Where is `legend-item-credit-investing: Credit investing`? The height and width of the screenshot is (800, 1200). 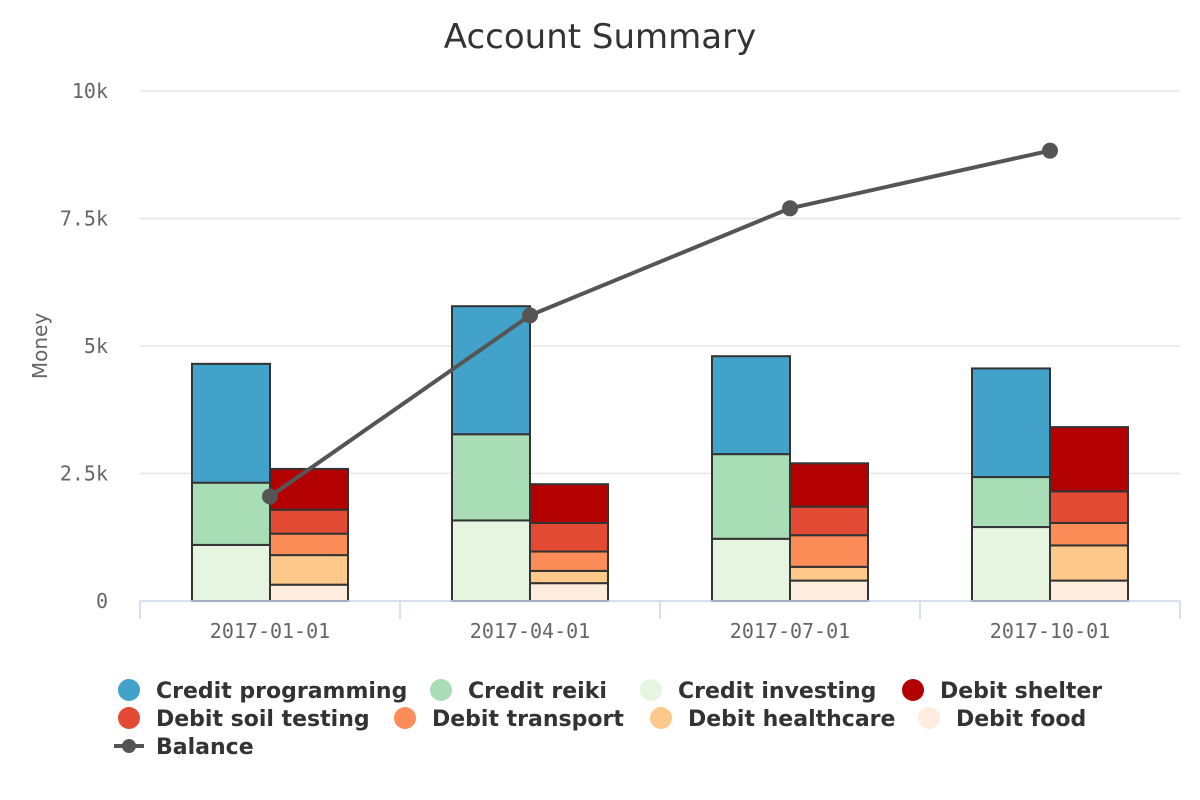 legend-item-credit-investing: Credit investing is located at coordinates (758, 691).